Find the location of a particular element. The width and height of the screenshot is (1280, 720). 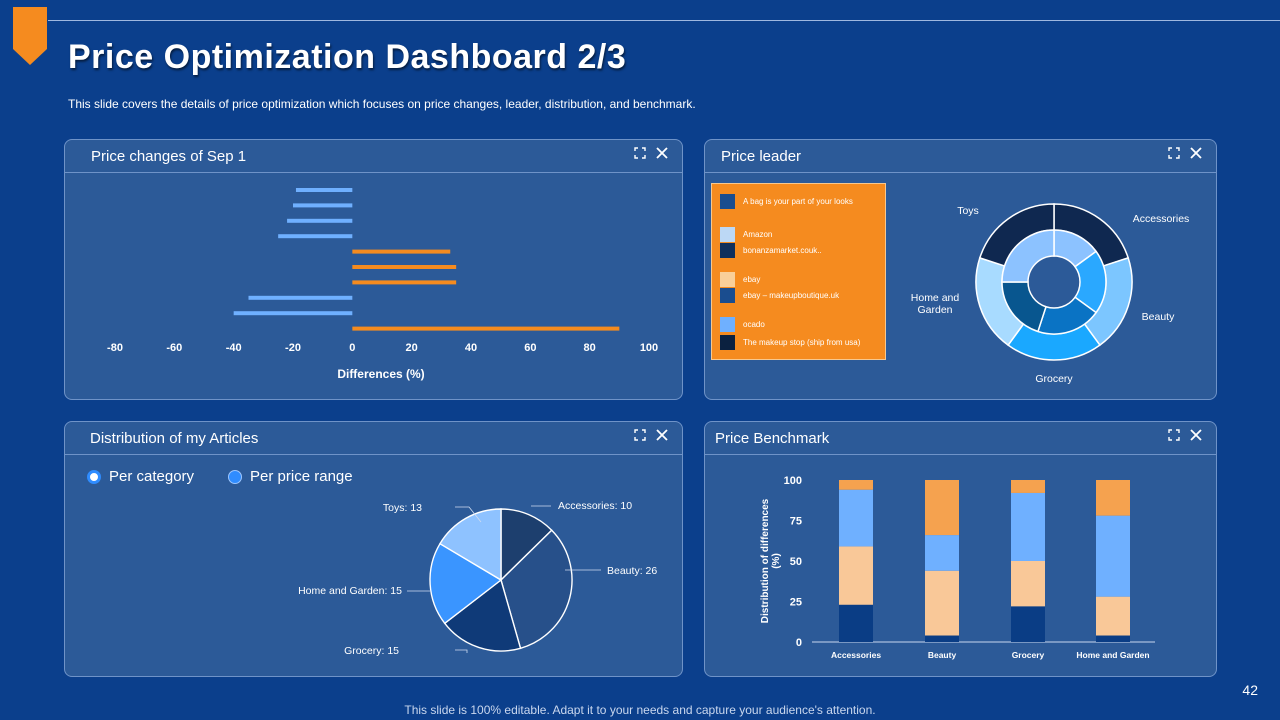

radio-label: Per category is located at coordinates (152, 476).